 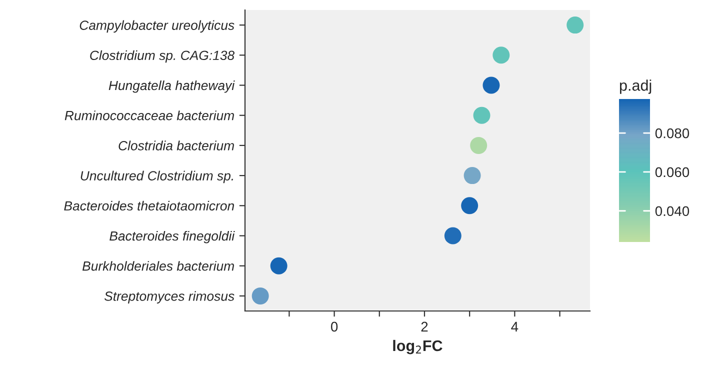 I want to click on x-tick-label: 0, so click(x=334, y=327).